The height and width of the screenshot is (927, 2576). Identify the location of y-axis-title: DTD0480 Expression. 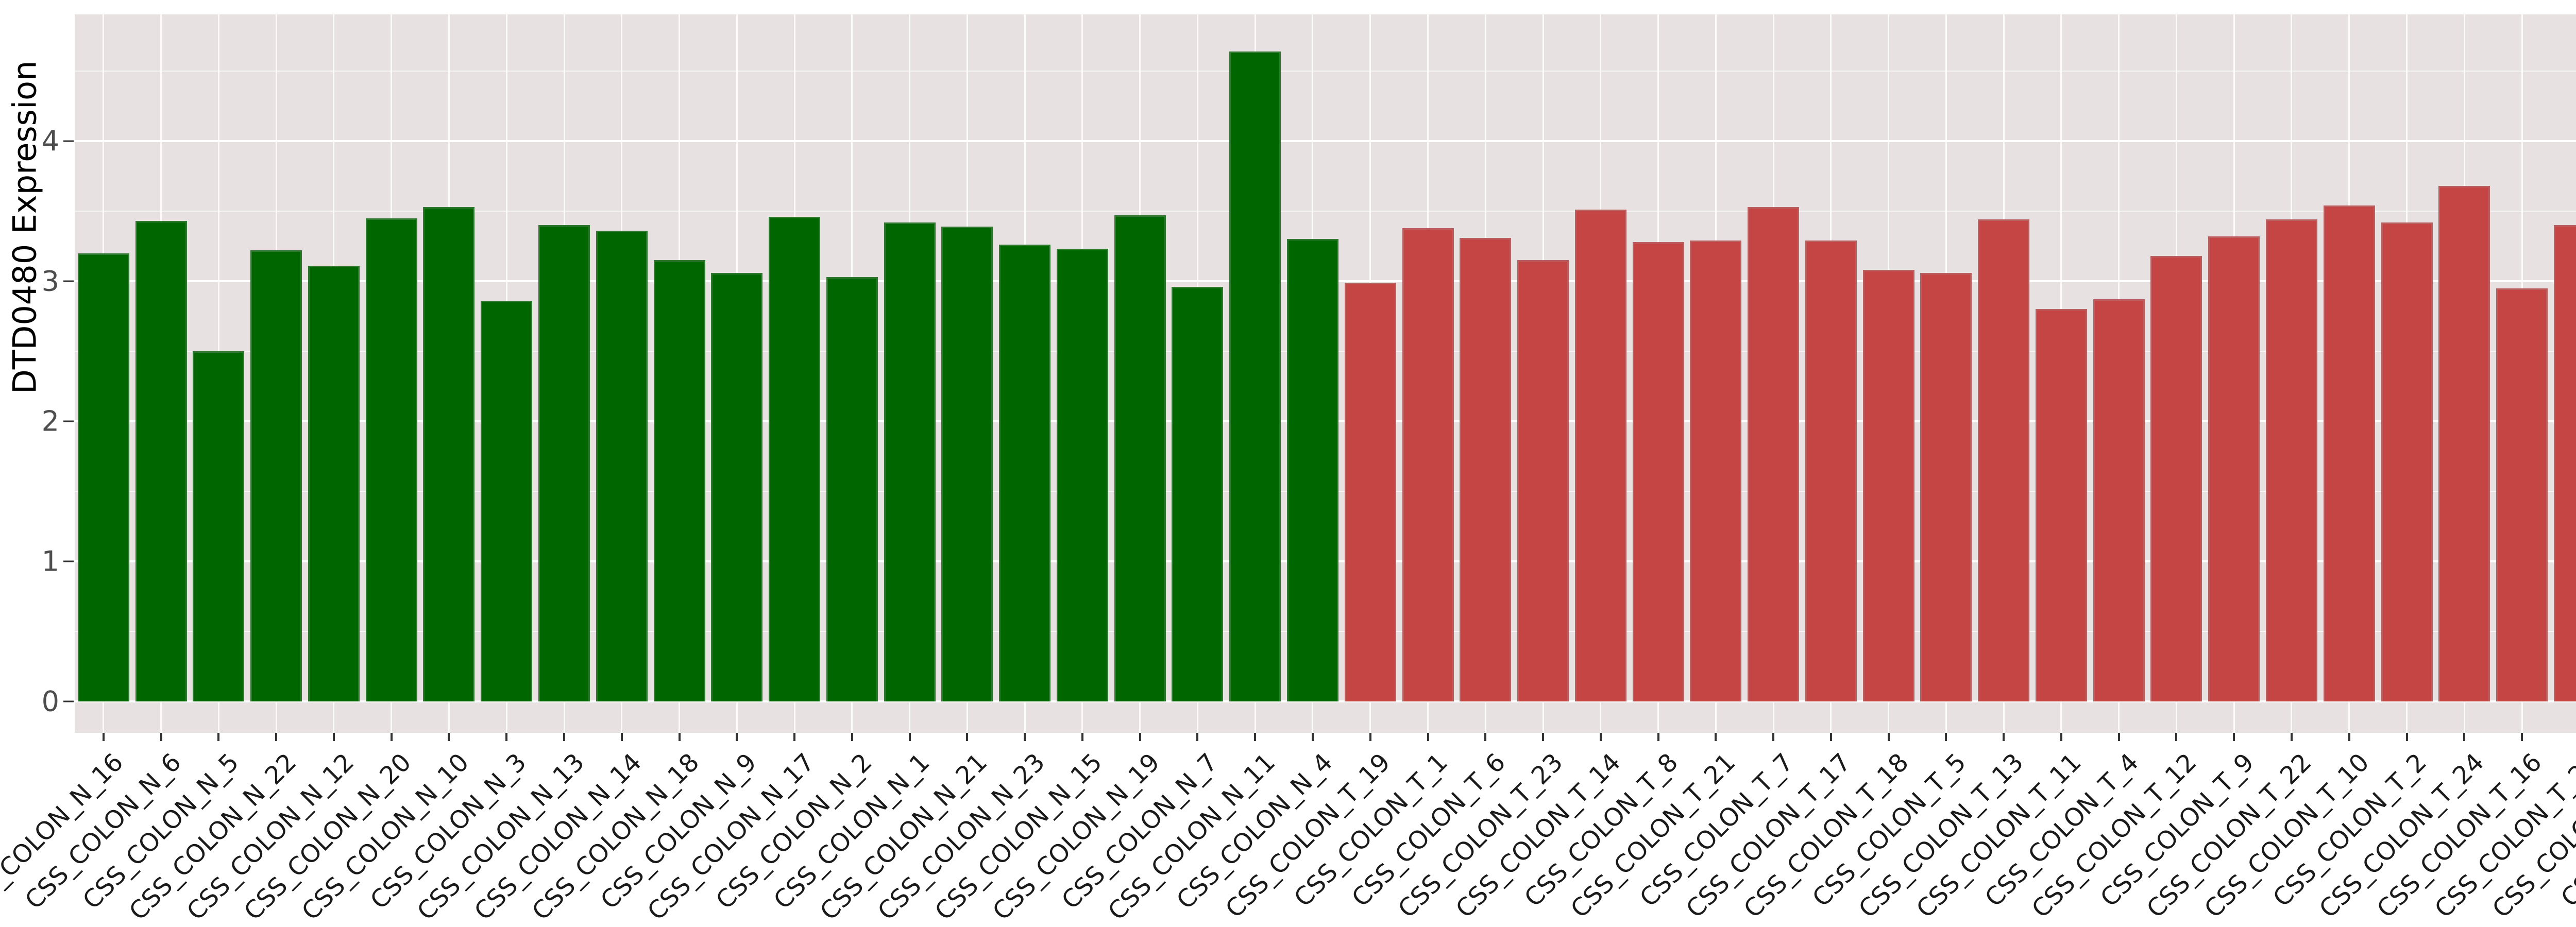
(25, 227).